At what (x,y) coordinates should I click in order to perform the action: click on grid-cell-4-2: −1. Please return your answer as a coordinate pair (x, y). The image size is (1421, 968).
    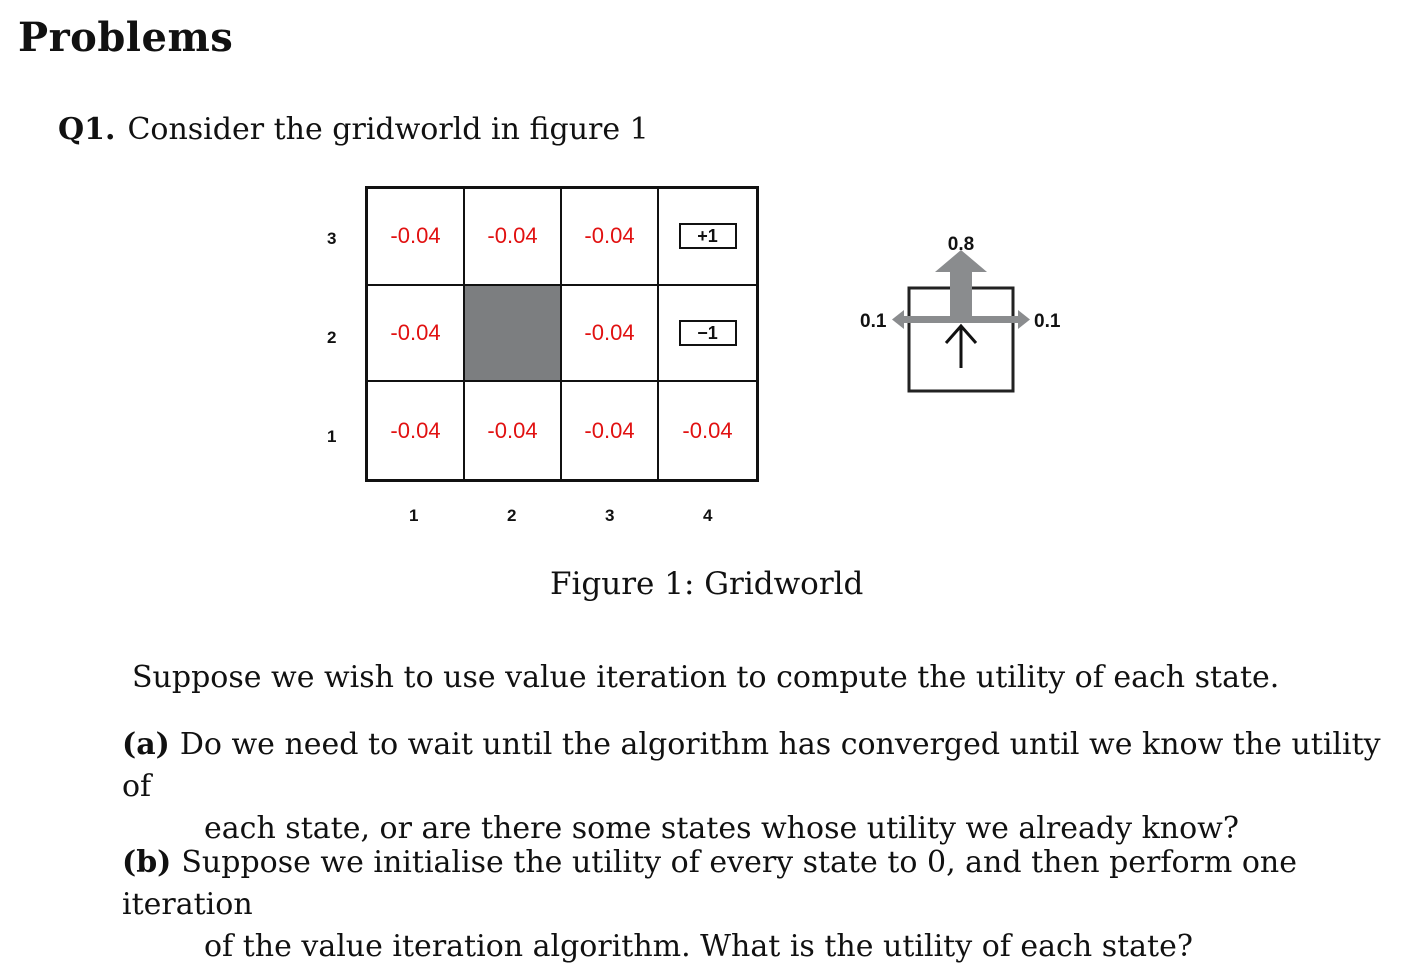
    Looking at the image, I should click on (707, 334).